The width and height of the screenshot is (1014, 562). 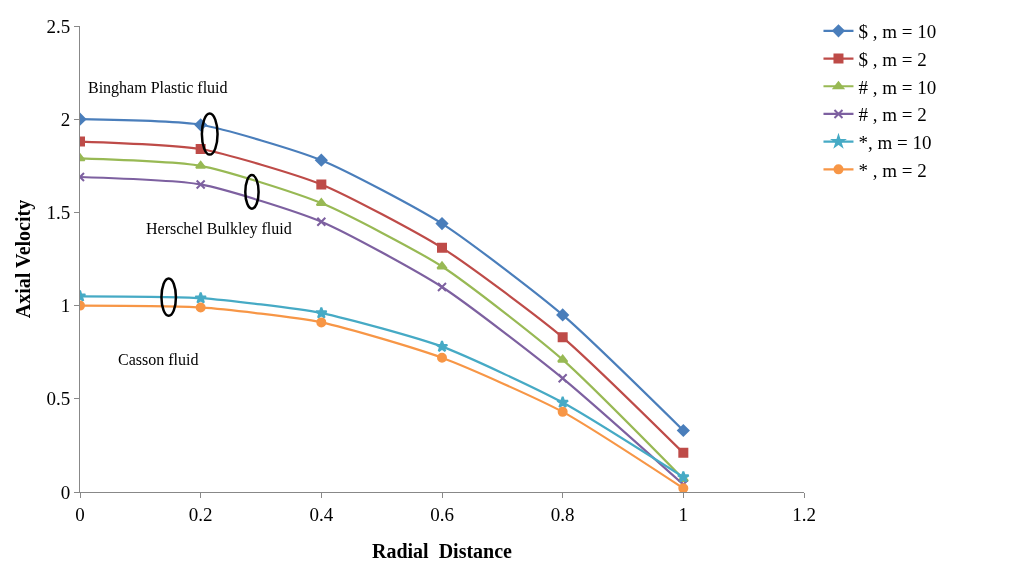 I want to click on y-axis-title: Axial Velocity, so click(x=23, y=259).